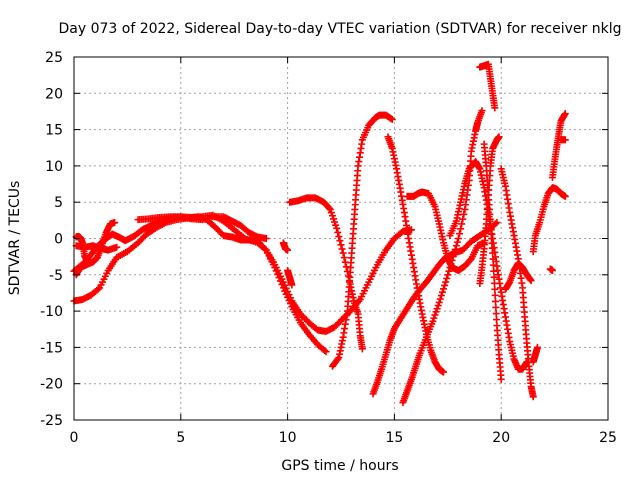 The image size is (640, 480). What do you see at coordinates (54, 167) in the screenshot?
I see `y-tick-label: 10` at bounding box center [54, 167].